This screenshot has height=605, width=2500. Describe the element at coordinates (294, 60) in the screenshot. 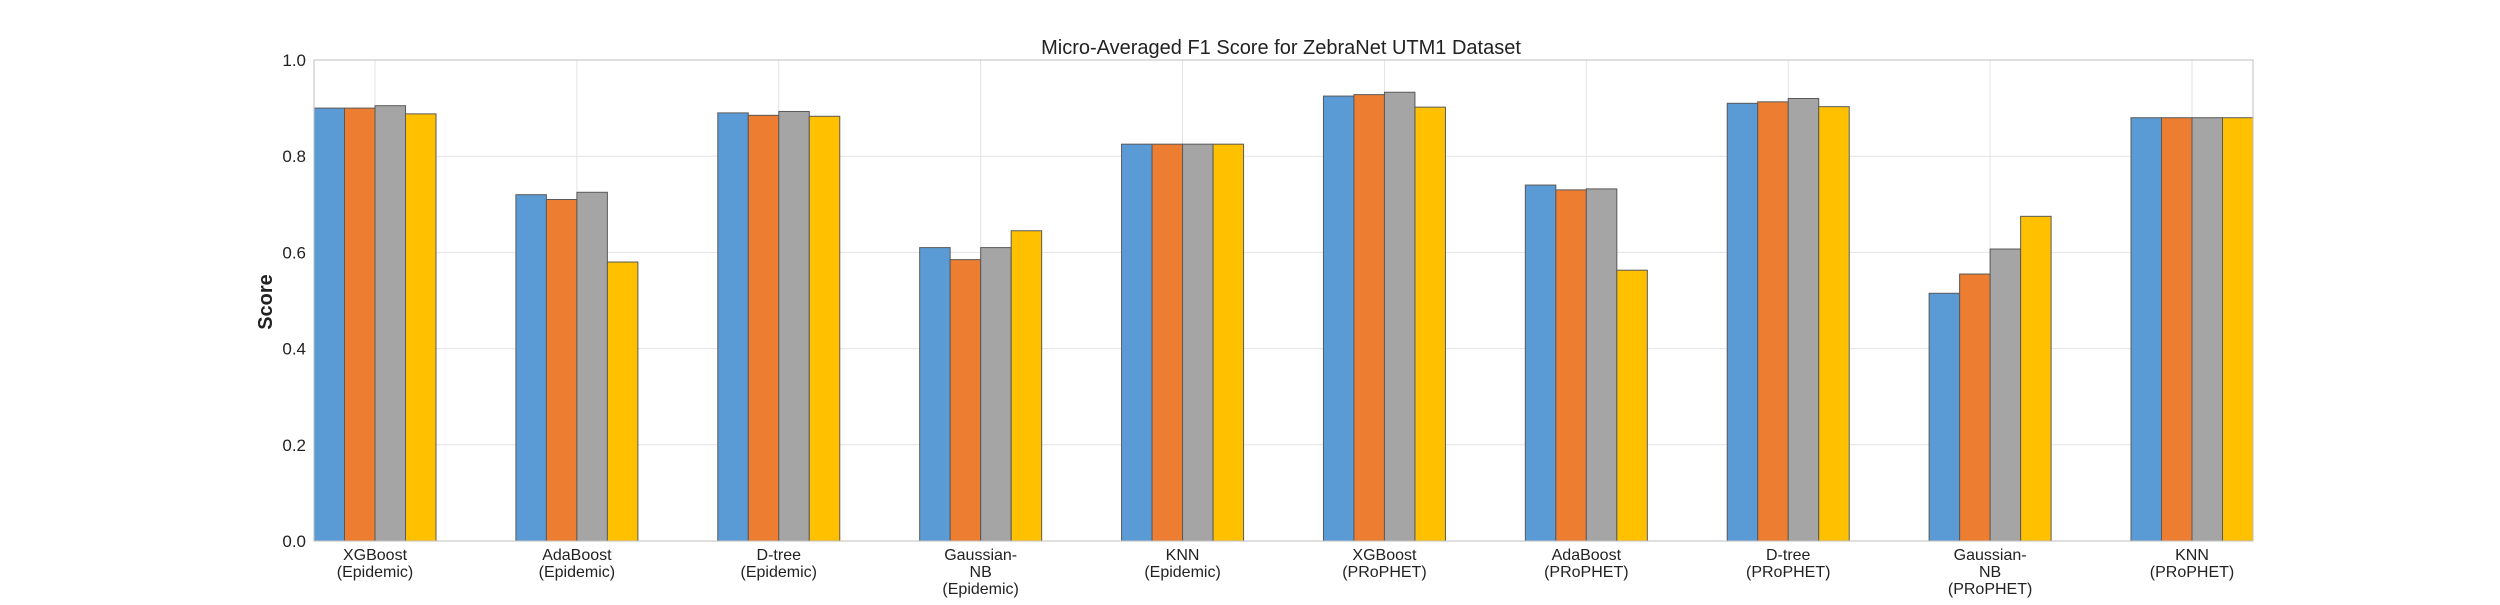

I see `y-tick-label: 1.0` at that location.